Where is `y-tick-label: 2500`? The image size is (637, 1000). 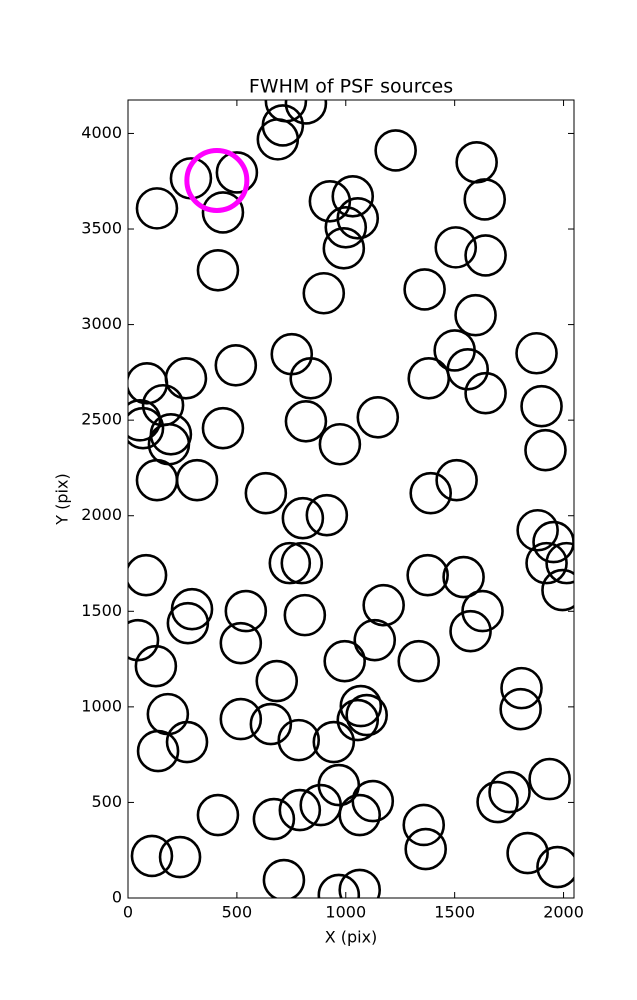
y-tick-label: 2500 is located at coordinates (101, 419).